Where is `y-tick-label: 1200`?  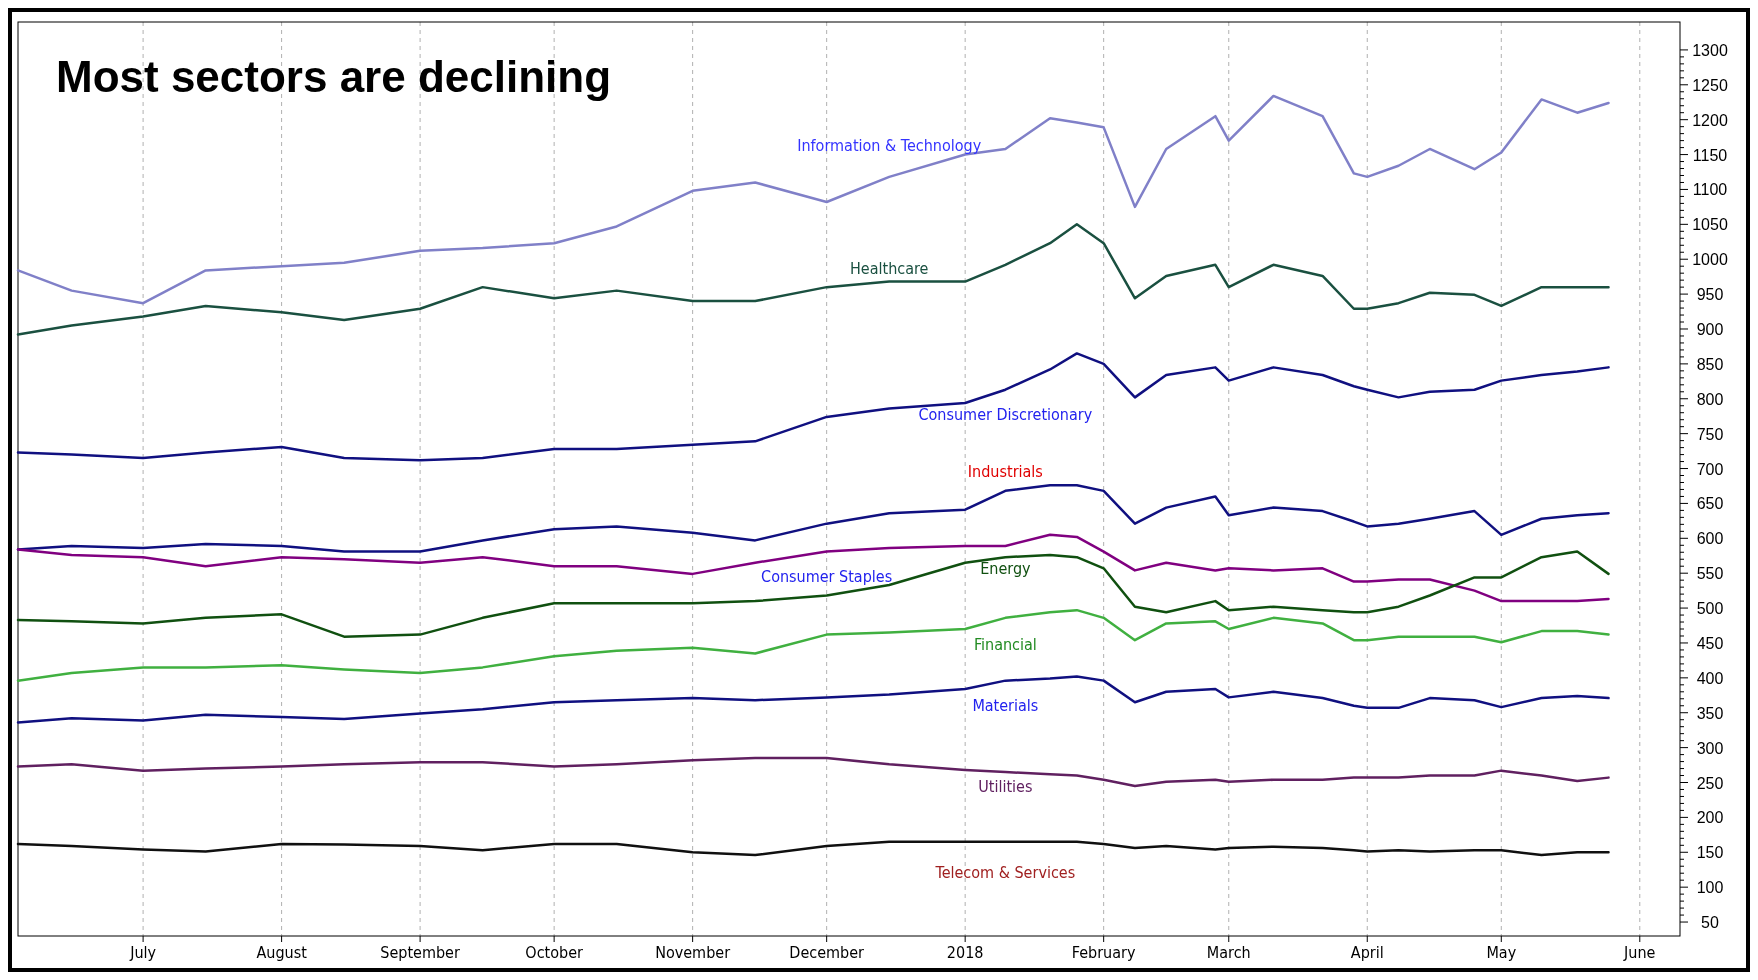 y-tick-label: 1200 is located at coordinates (1710, 120).